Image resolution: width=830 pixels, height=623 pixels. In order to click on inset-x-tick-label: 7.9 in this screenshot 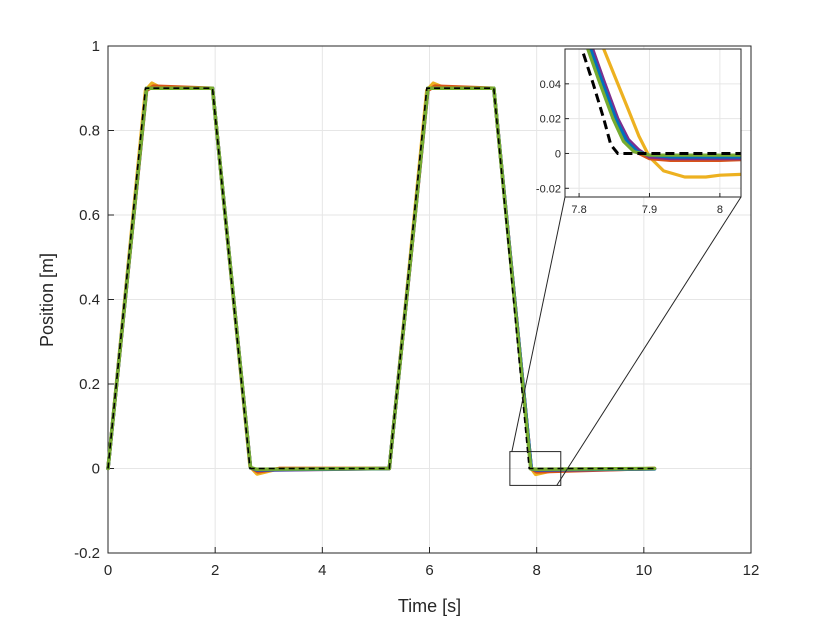, I will do `click(649, 210)`.